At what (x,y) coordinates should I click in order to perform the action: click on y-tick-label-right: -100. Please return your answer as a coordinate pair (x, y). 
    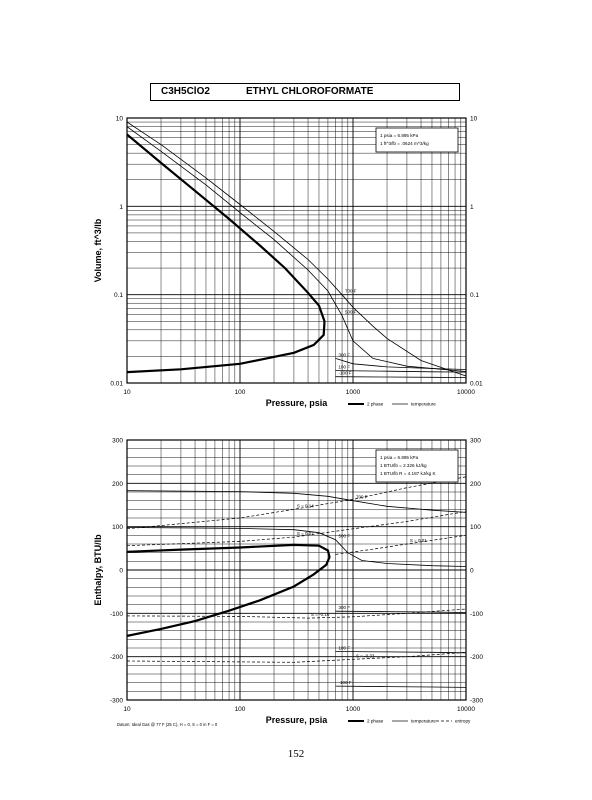
    Looking at the image, I should click on (476, 614).